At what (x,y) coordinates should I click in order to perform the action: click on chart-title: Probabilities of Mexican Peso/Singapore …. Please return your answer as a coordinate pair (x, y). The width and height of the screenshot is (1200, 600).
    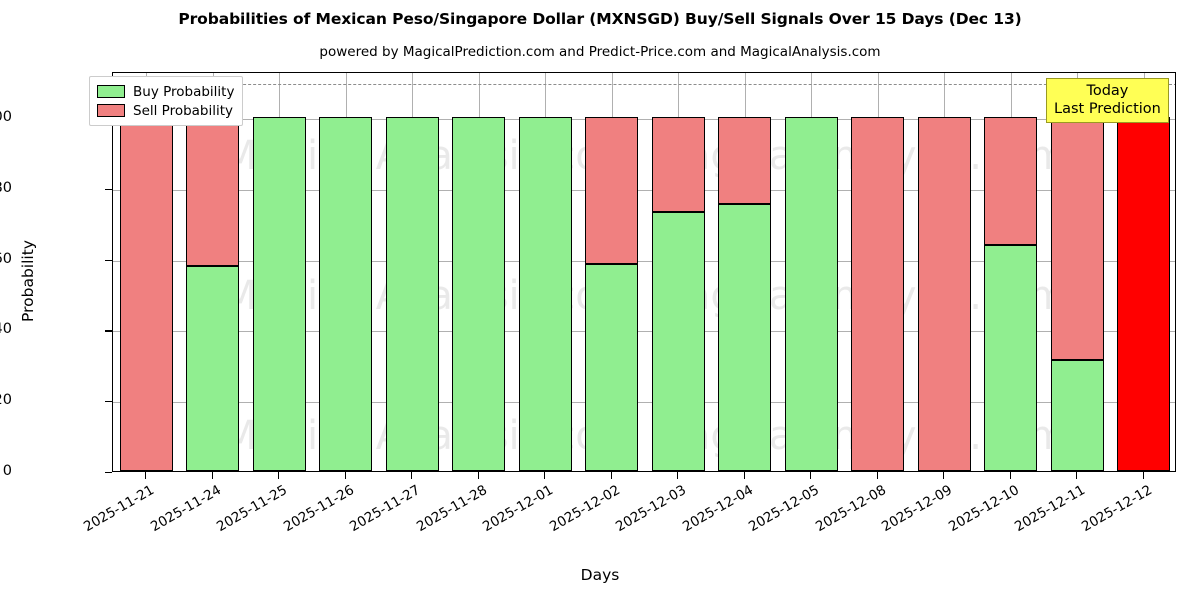
    Looking at the image, I should click on (600, 19).